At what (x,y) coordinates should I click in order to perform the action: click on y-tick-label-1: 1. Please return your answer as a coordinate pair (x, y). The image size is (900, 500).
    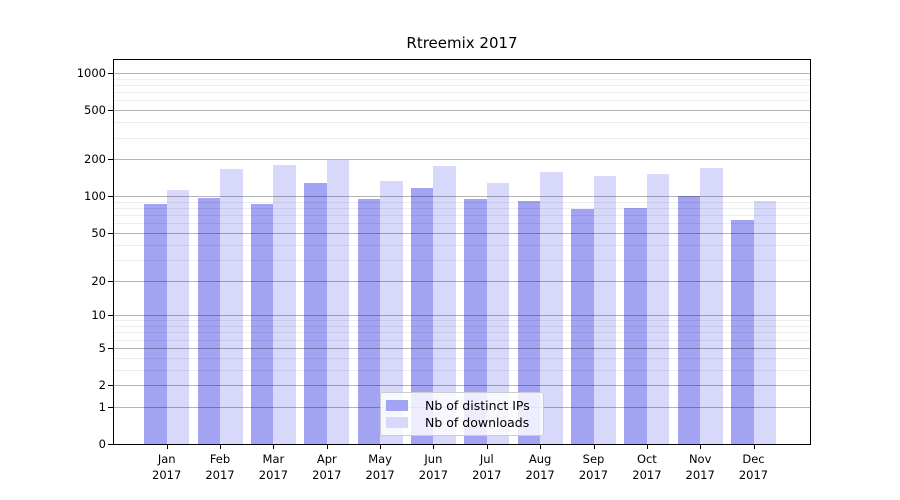
    Looking at the image, I should click on (102, 406).